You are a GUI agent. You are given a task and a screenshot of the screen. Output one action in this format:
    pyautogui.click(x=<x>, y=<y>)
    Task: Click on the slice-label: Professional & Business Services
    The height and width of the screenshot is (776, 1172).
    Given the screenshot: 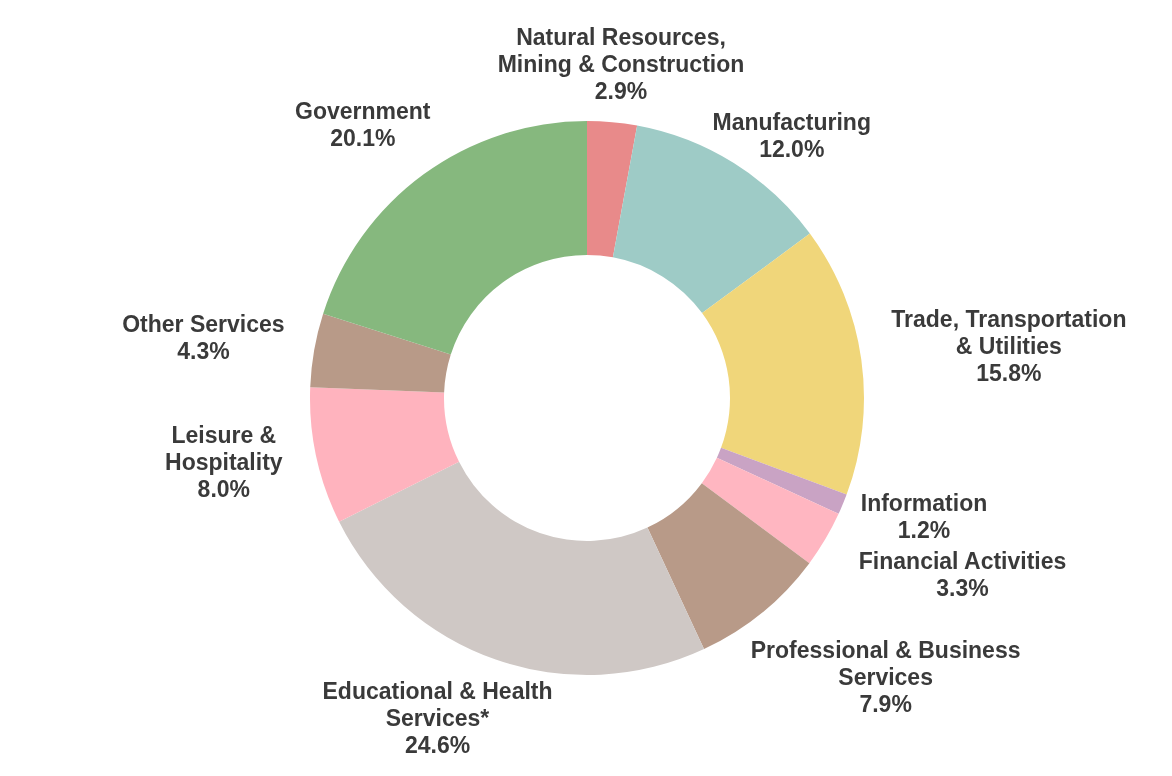 What is the action you would take?
    pyautogui.click(x=885, y=663)
    